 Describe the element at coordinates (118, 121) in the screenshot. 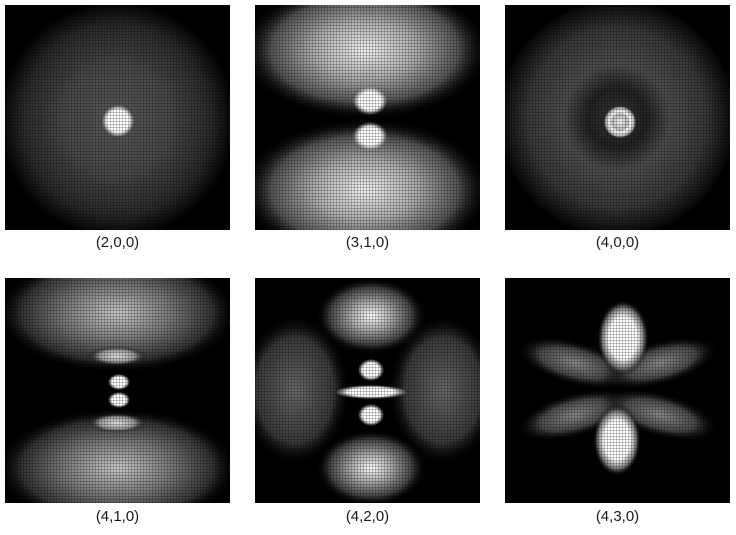

I see `core-lobe` at that location.